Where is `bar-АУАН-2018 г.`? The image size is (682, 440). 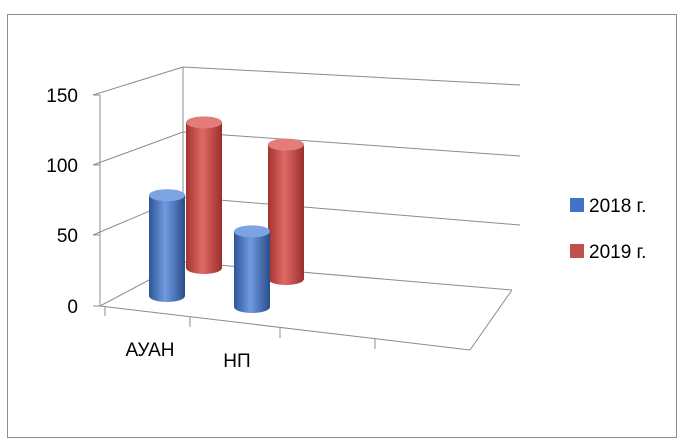 bar-АУАН-2018 г. is located at coordinates (167, 245).